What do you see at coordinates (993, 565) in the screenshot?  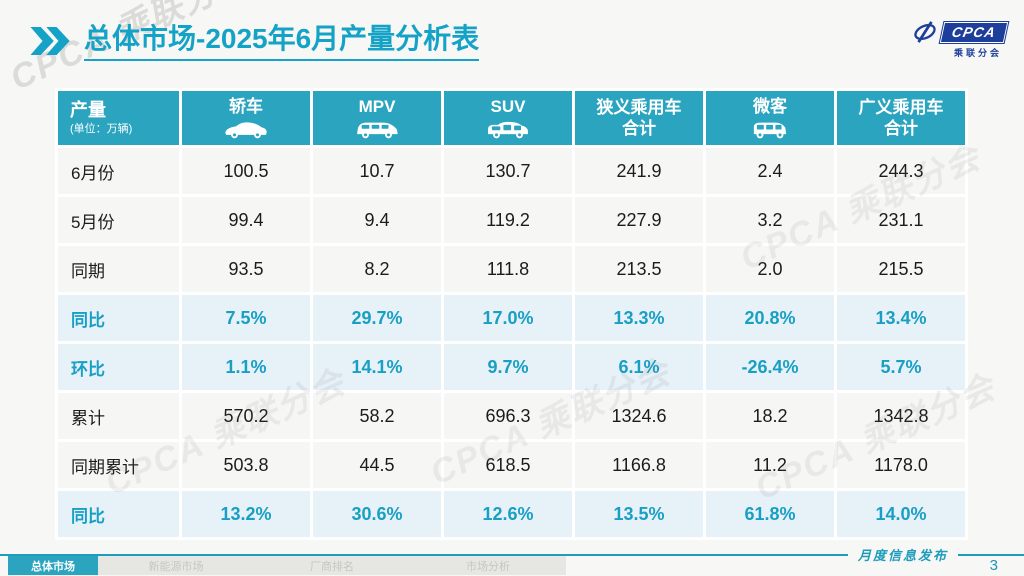 I see `page-number: 3` at bounding box center [993, 565].